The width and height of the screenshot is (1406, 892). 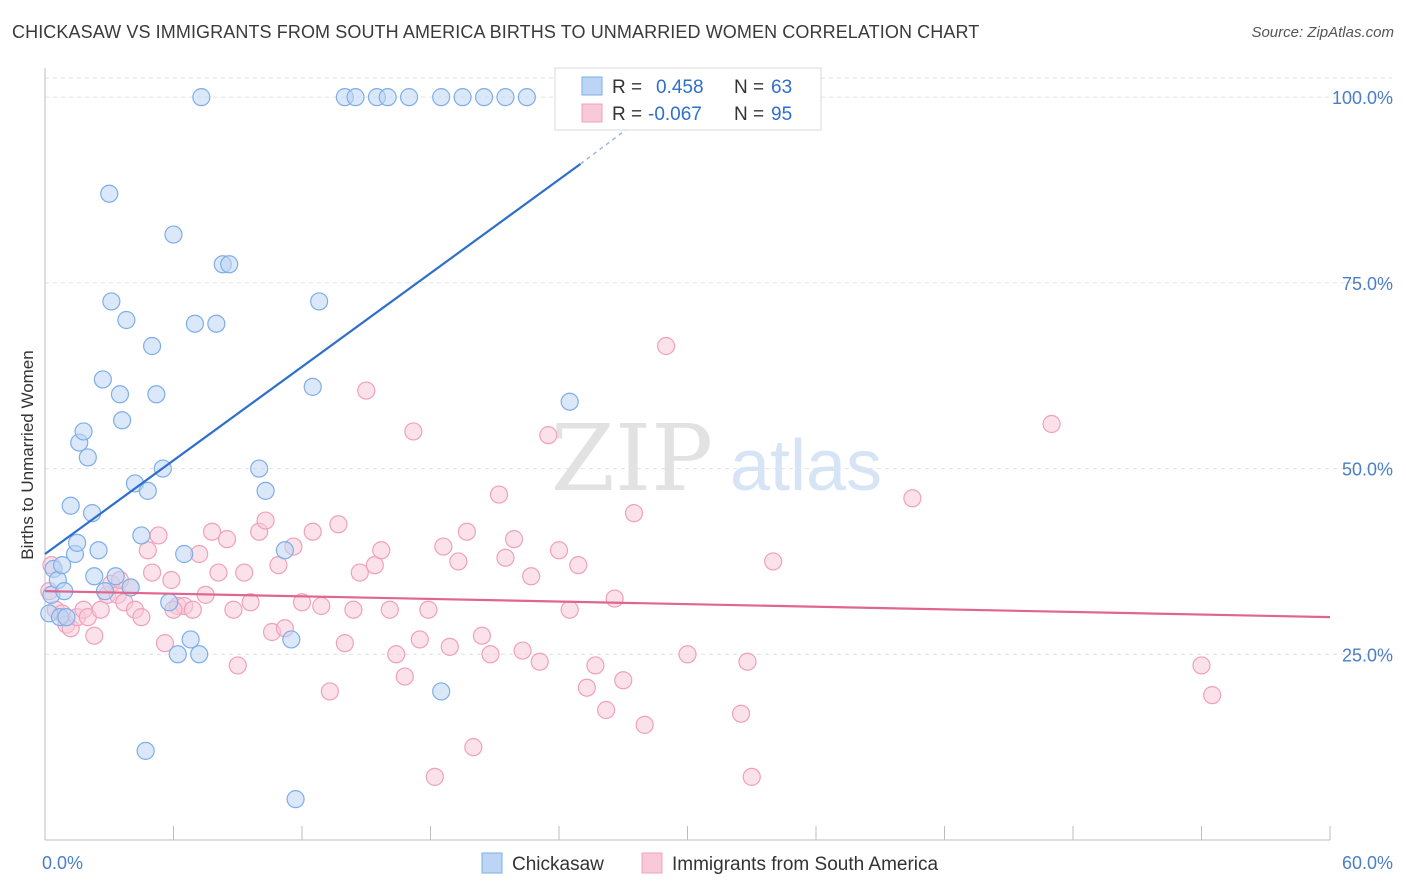 I want to click on stats-n-value-1: 63, so click(x=781, y=87).